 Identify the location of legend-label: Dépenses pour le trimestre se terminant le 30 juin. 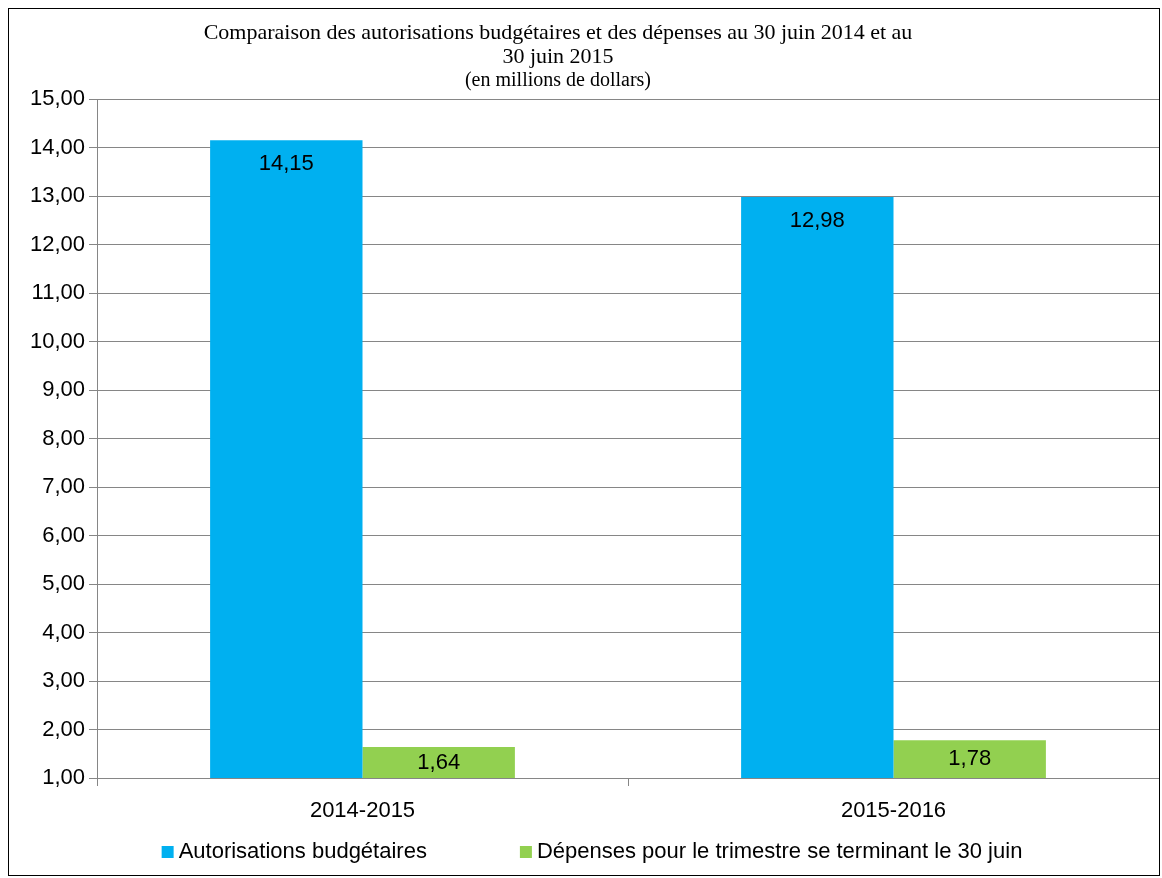
(779, 851).